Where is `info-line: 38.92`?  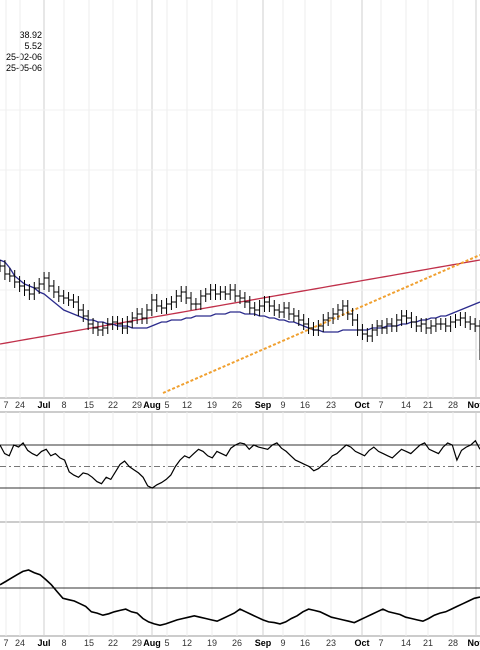 info-line: 38.92 is located at coordinates (30, 35).